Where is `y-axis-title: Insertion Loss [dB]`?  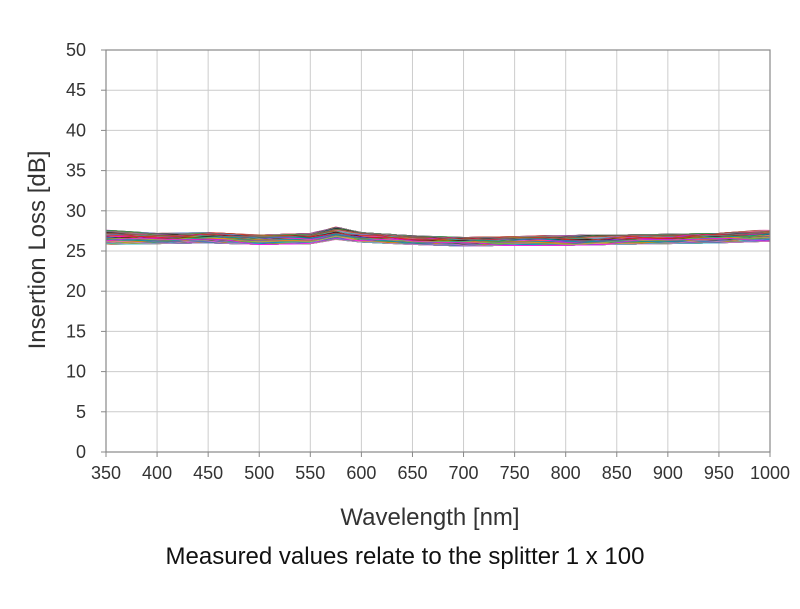 y-axis-title: Insertion Loss [dB] is located at coordinates (37, 250).